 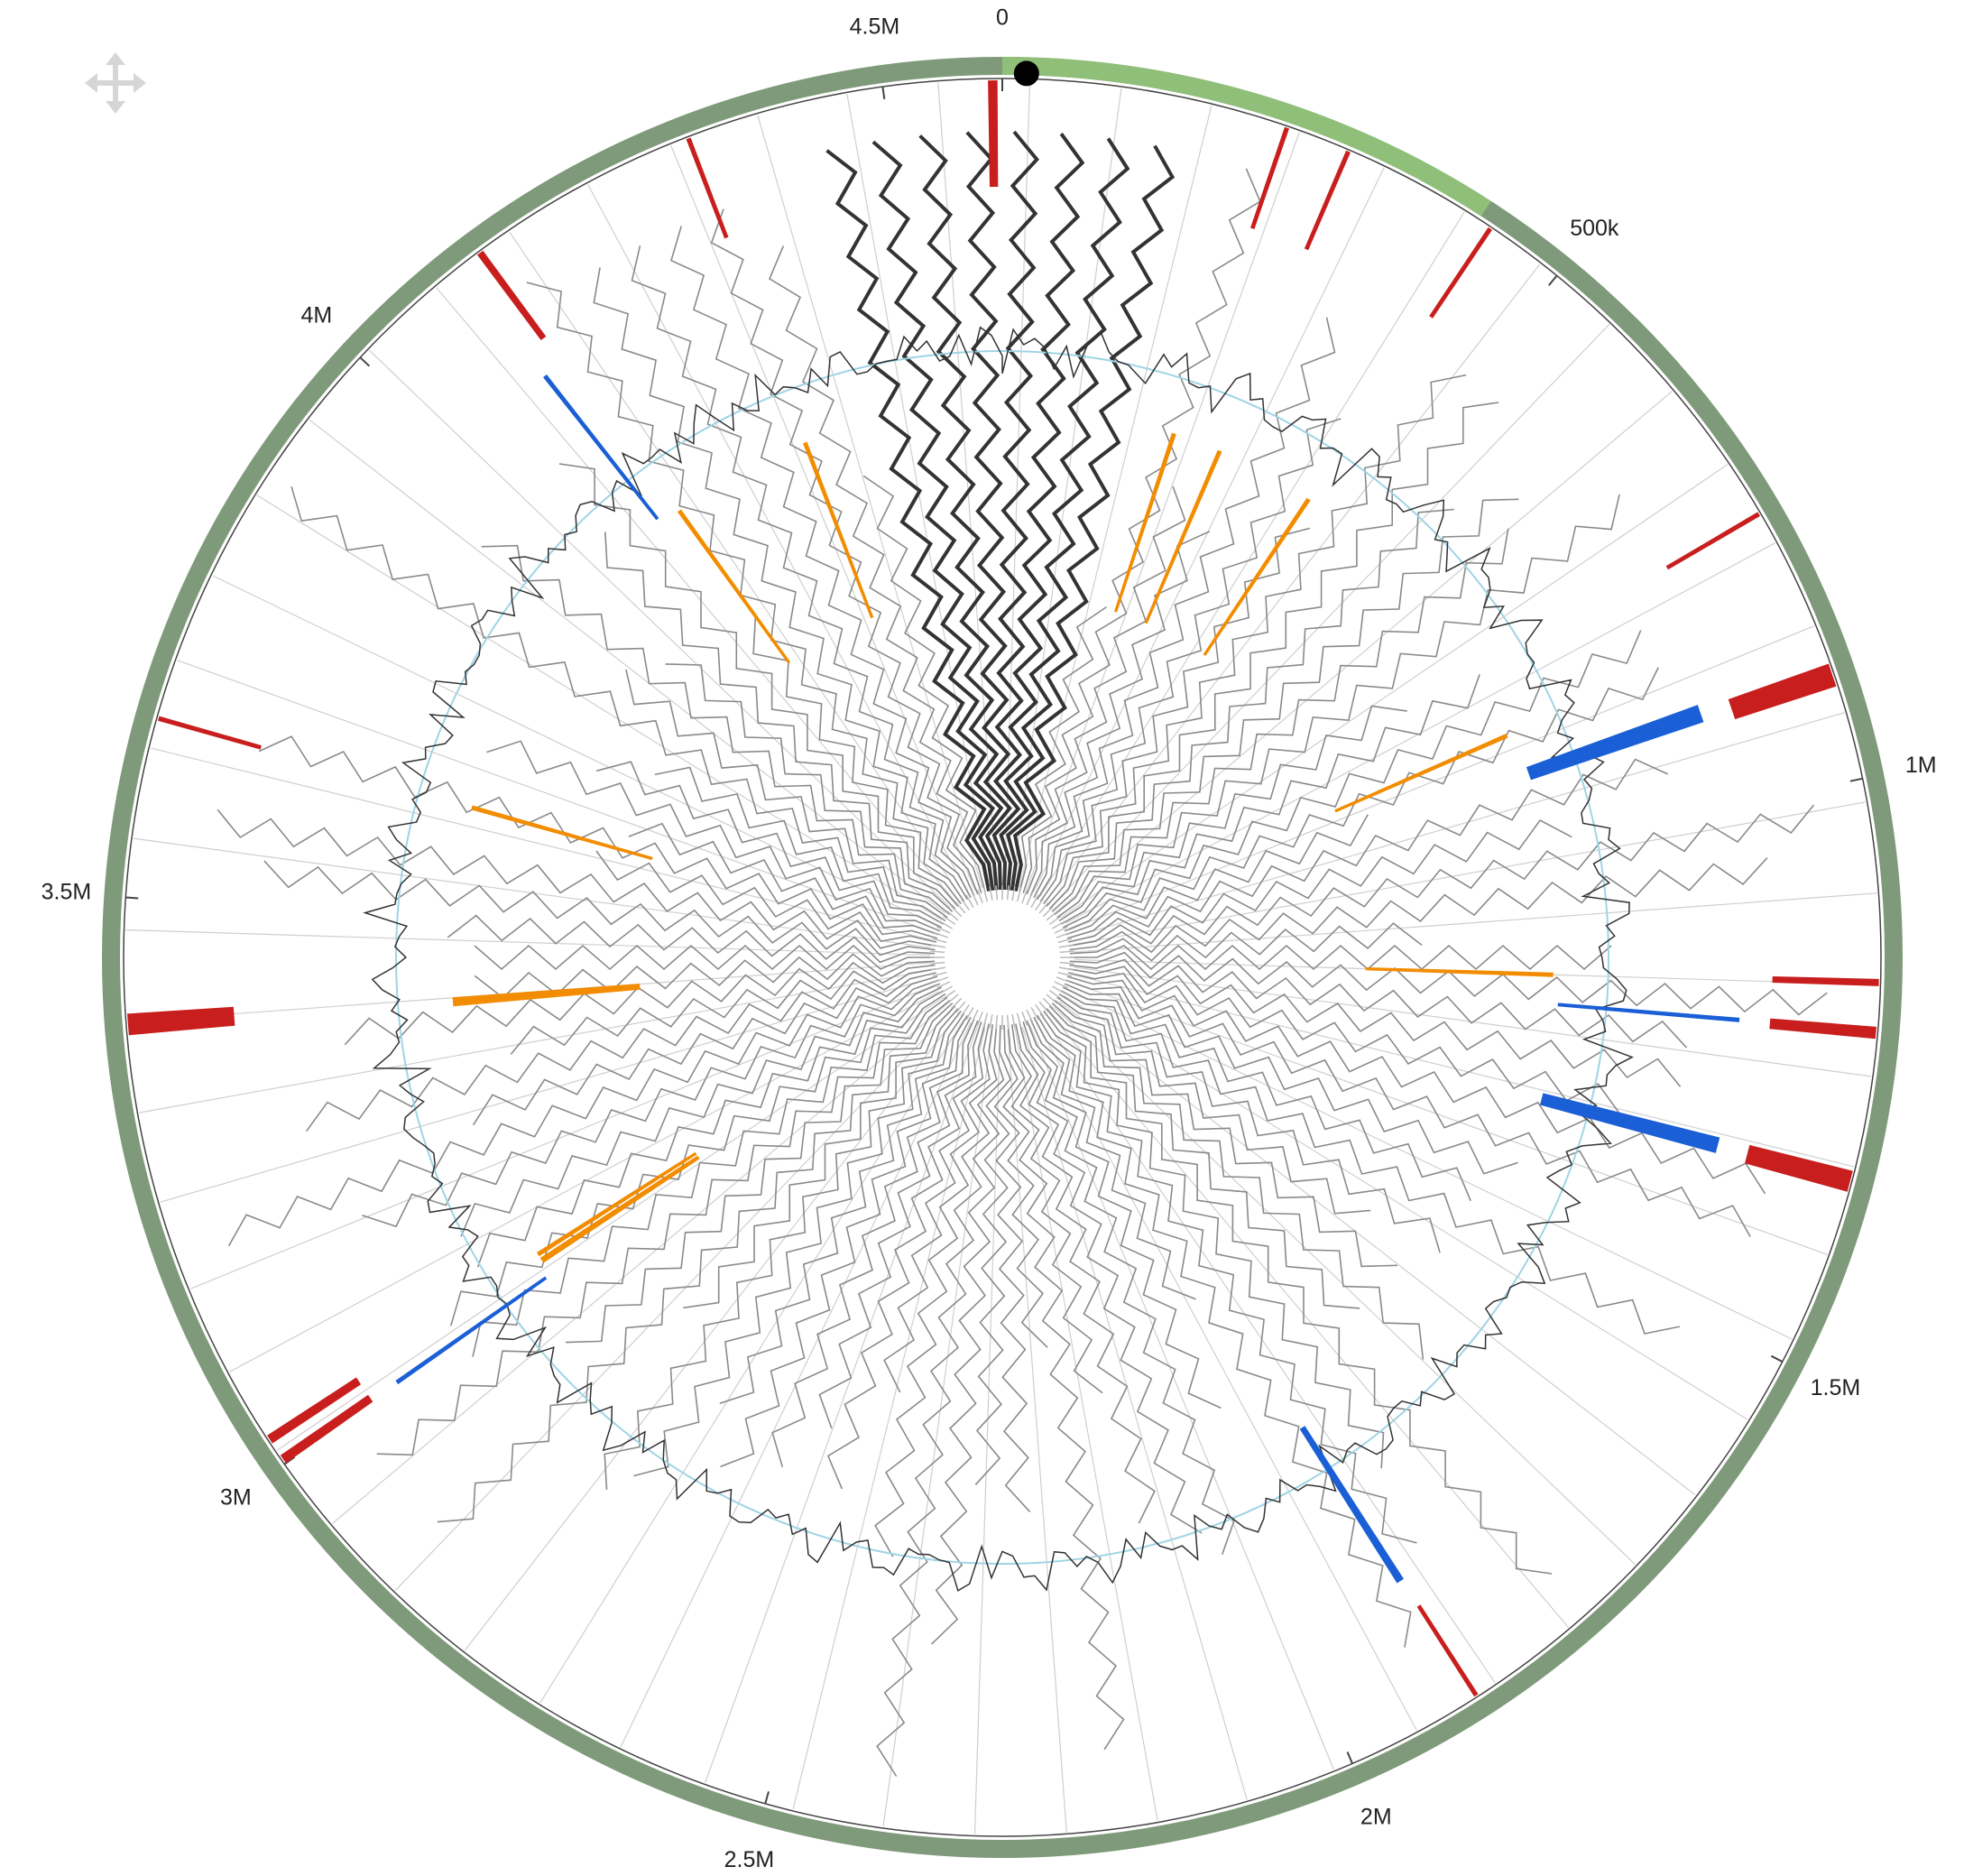 I want to click on highlight-arc, so click(x=1246, y=137).